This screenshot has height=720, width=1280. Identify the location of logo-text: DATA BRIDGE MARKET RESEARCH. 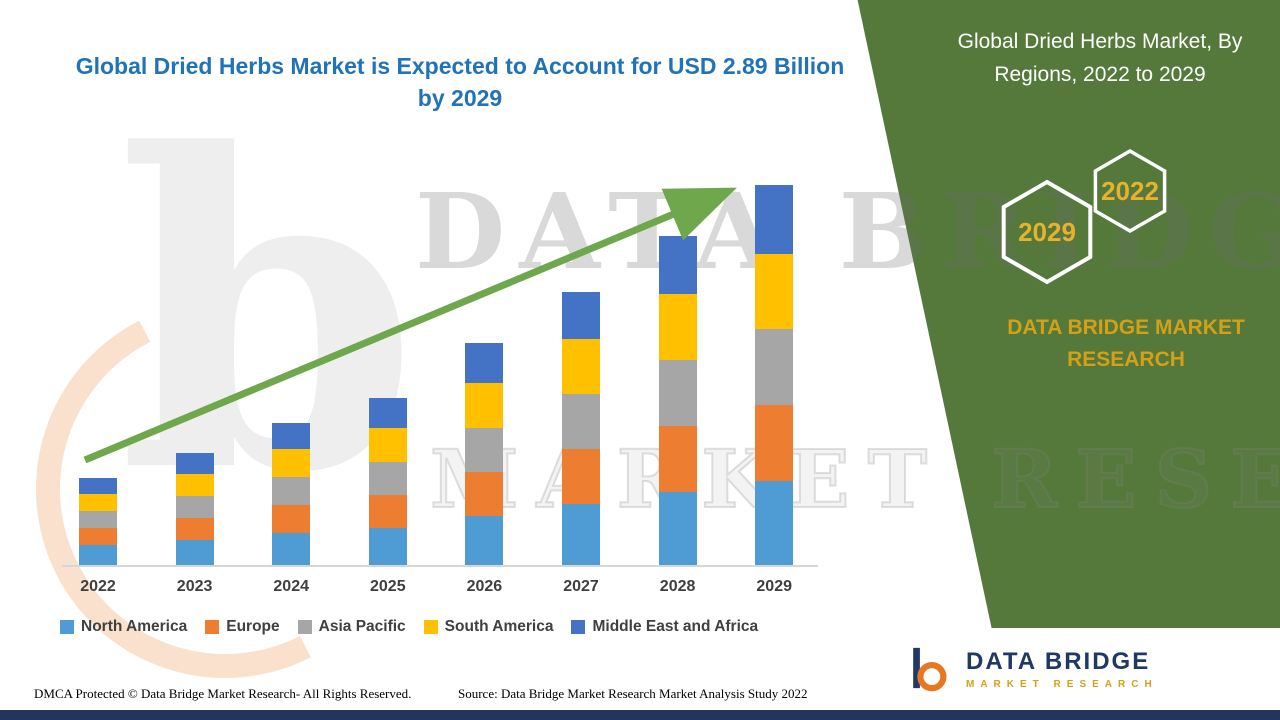
(1062, 669).